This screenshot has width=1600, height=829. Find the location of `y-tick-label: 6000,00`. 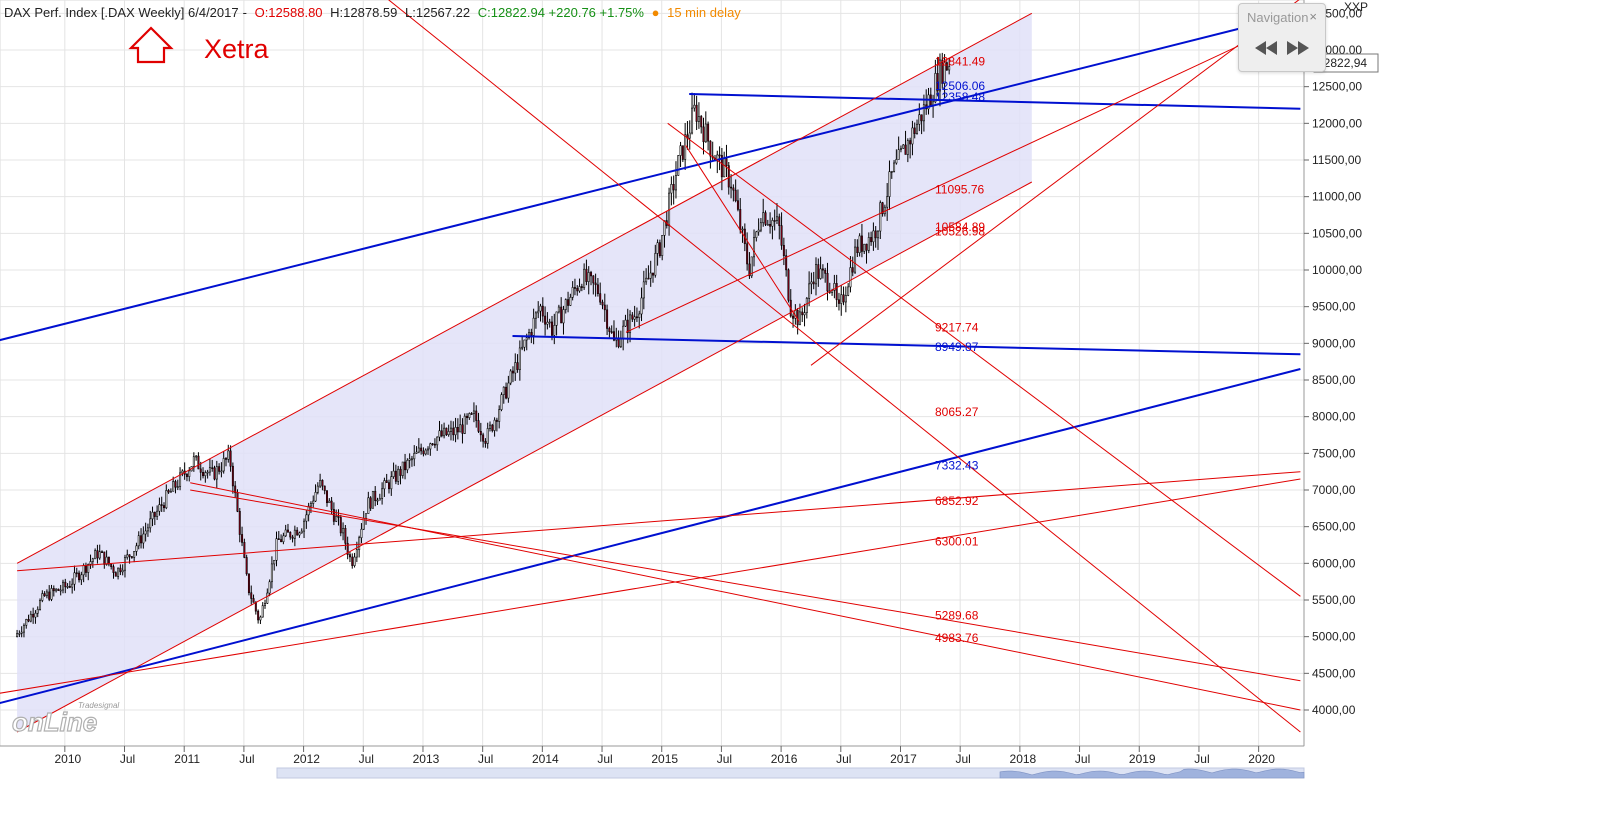

y-tick-label: 6000,00 is located at coordinates (1334, 563).